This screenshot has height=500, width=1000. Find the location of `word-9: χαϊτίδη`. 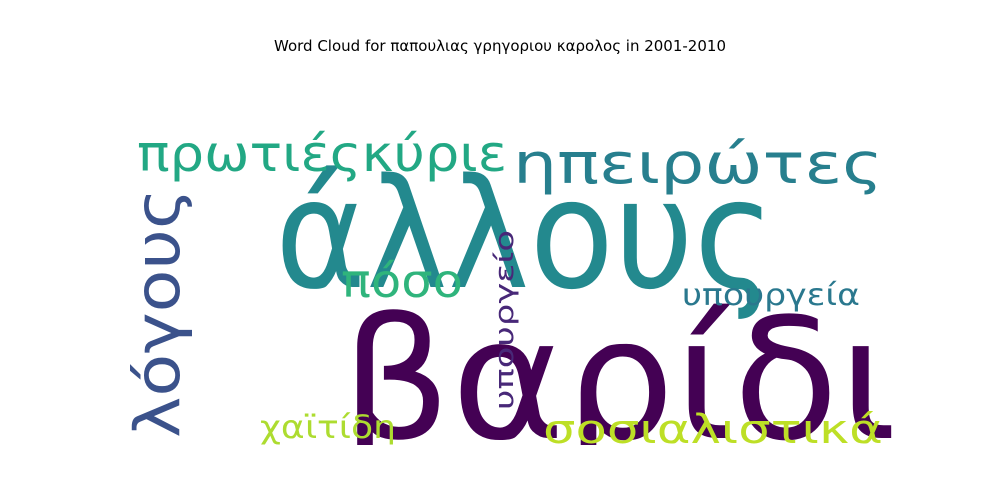

word-9: χαϊτίδη is located at coordinates (328, 426).